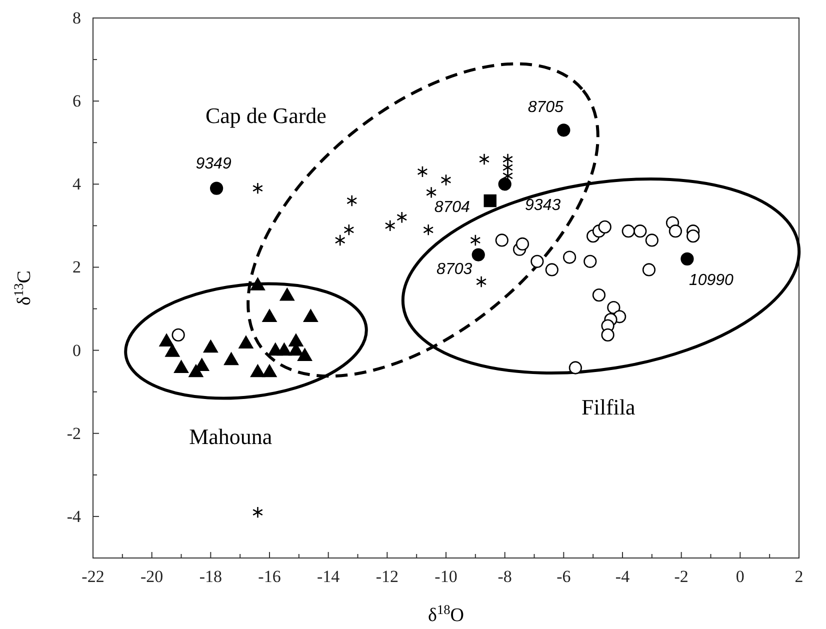  What do you see at coordinates (505, 576) in the screenshot?
I see `x-tick-label: -8` at bounding box center [505, 576].